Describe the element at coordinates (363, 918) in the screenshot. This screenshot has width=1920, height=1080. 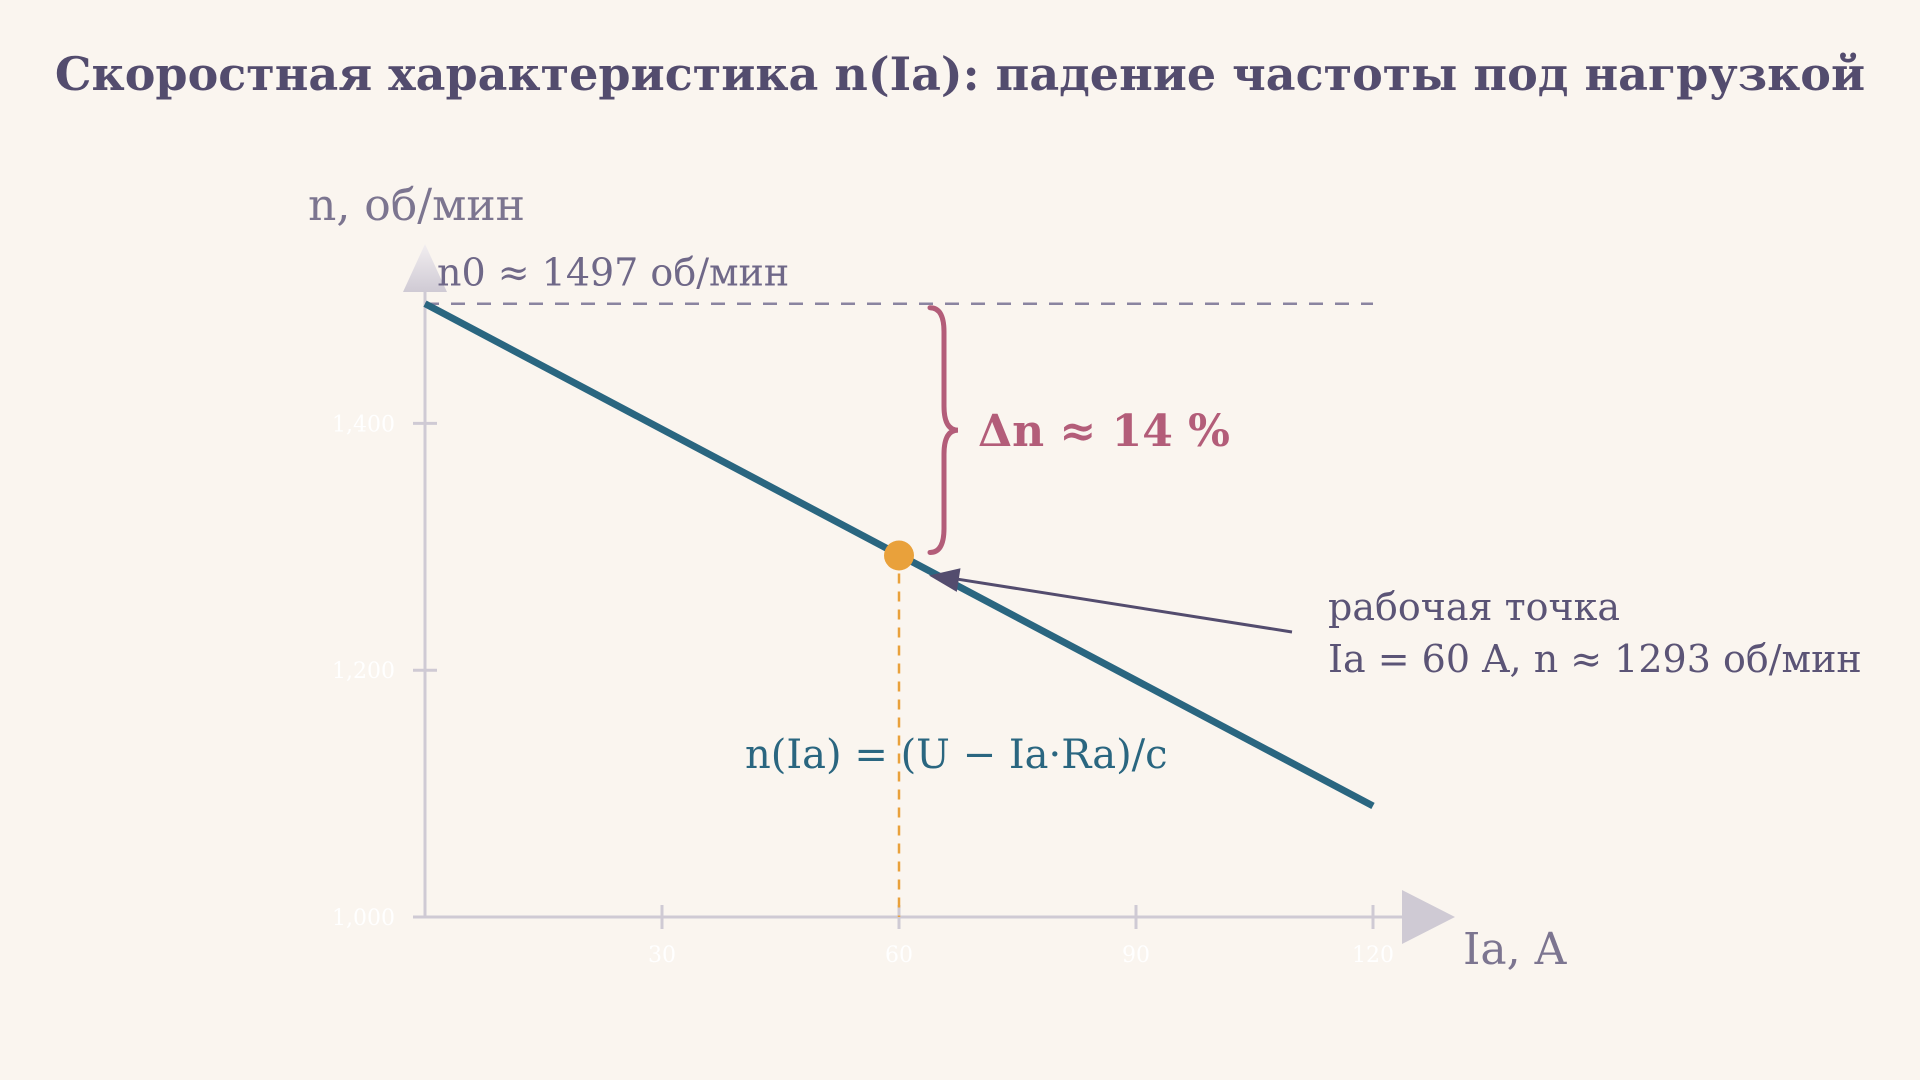
I see `y-tick-label: 1,000` at that location.